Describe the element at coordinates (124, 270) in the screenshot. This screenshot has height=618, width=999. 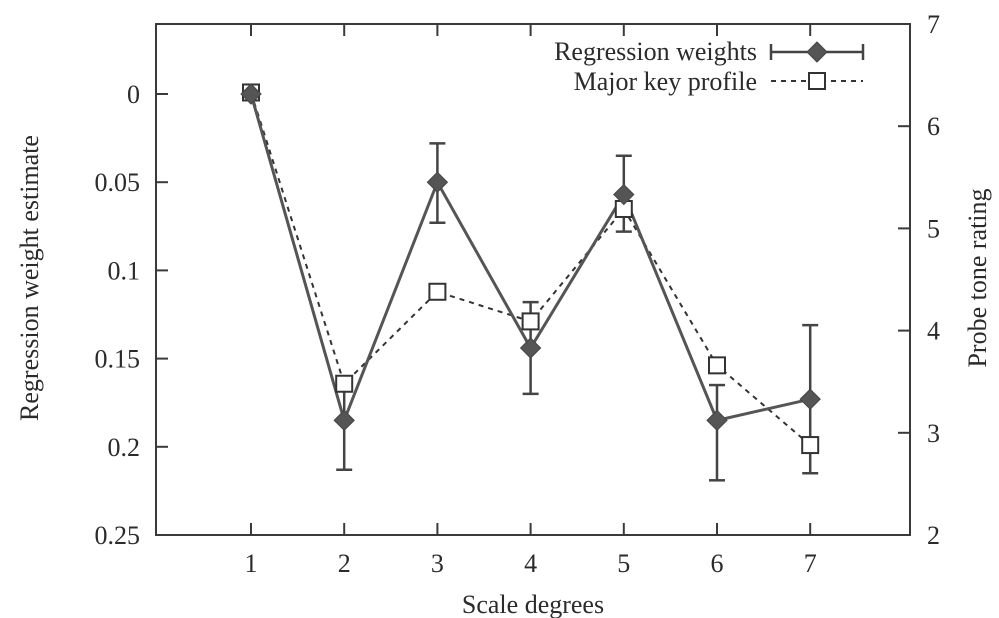
I see `y-left-tick-label: 0.1` at that location.